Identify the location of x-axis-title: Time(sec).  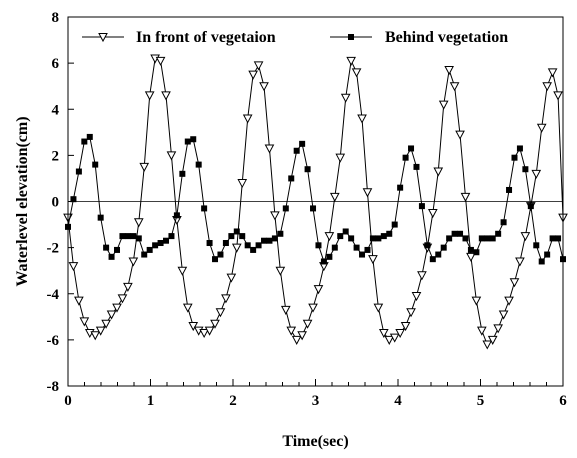
(315, 441).